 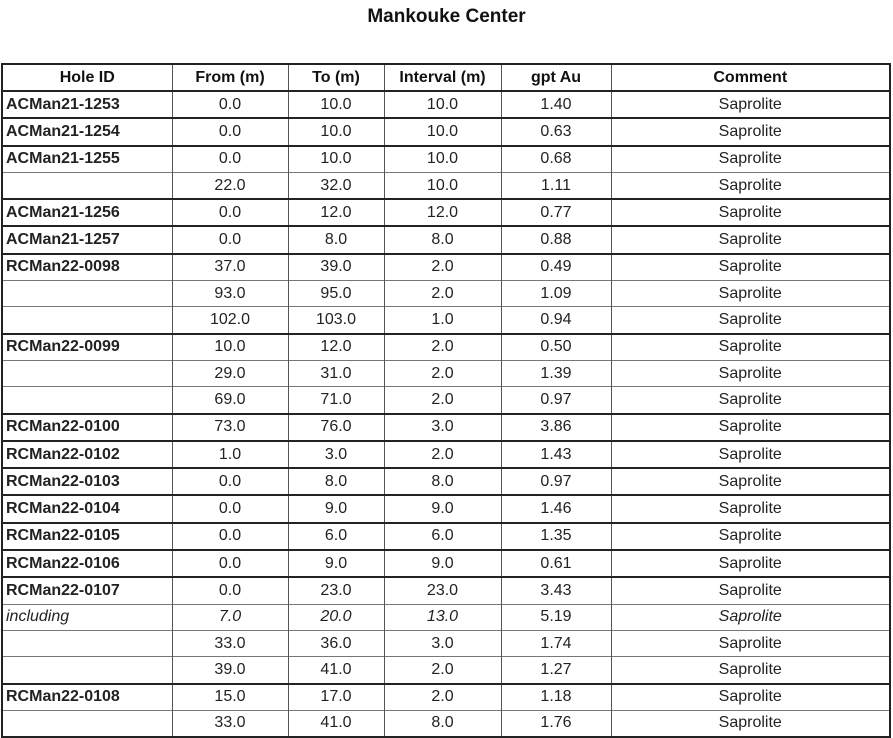 I want to click on cell-hole-id: including, so click(x=87, y=617).